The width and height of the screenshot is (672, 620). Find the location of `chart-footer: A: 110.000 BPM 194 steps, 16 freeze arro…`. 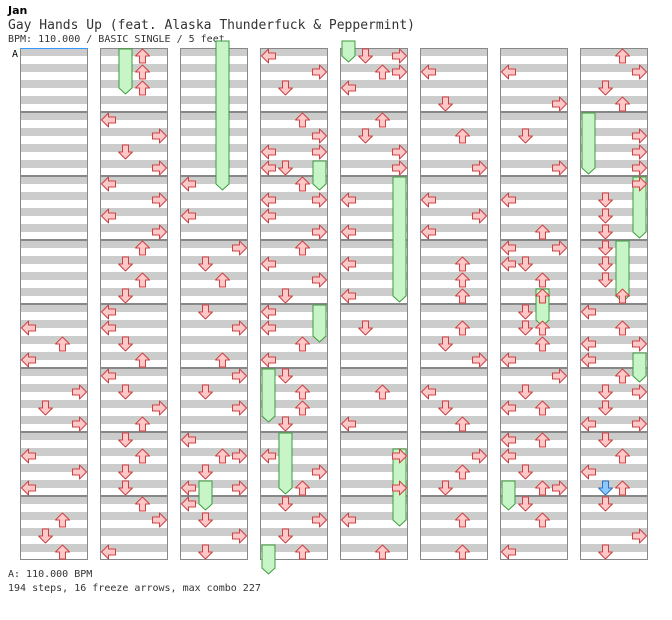

chart-footer: A: 110.000 BPM 194 steps, 16 freeze arro… is located at coordinates (134, 582).